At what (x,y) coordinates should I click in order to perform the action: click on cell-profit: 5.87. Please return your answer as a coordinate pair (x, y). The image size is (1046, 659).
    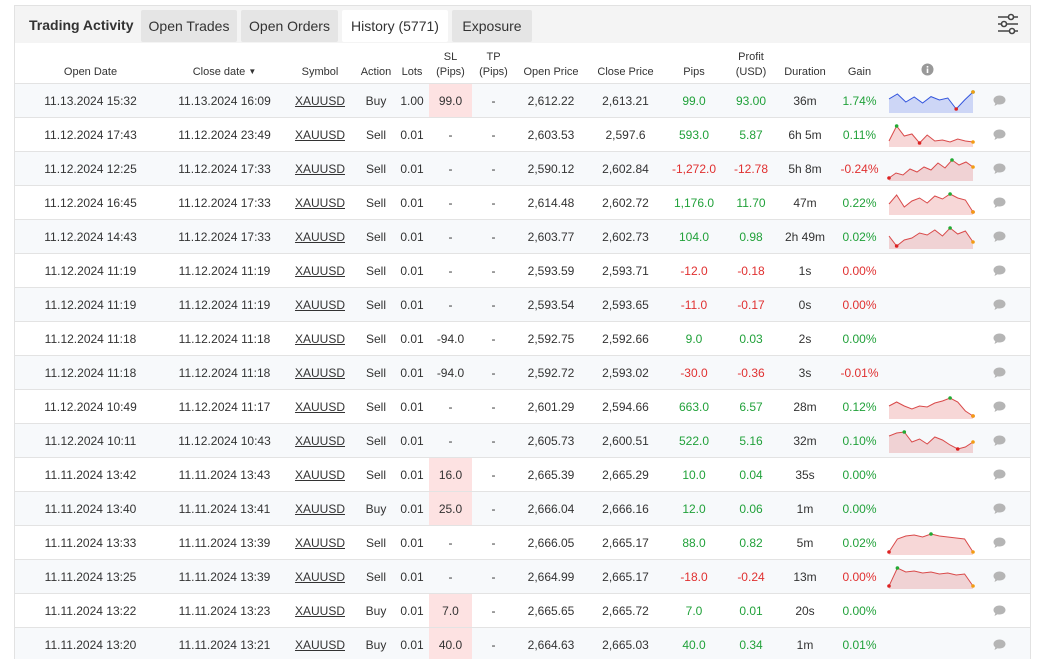
    Looking at the image, I should click on (751, 135).